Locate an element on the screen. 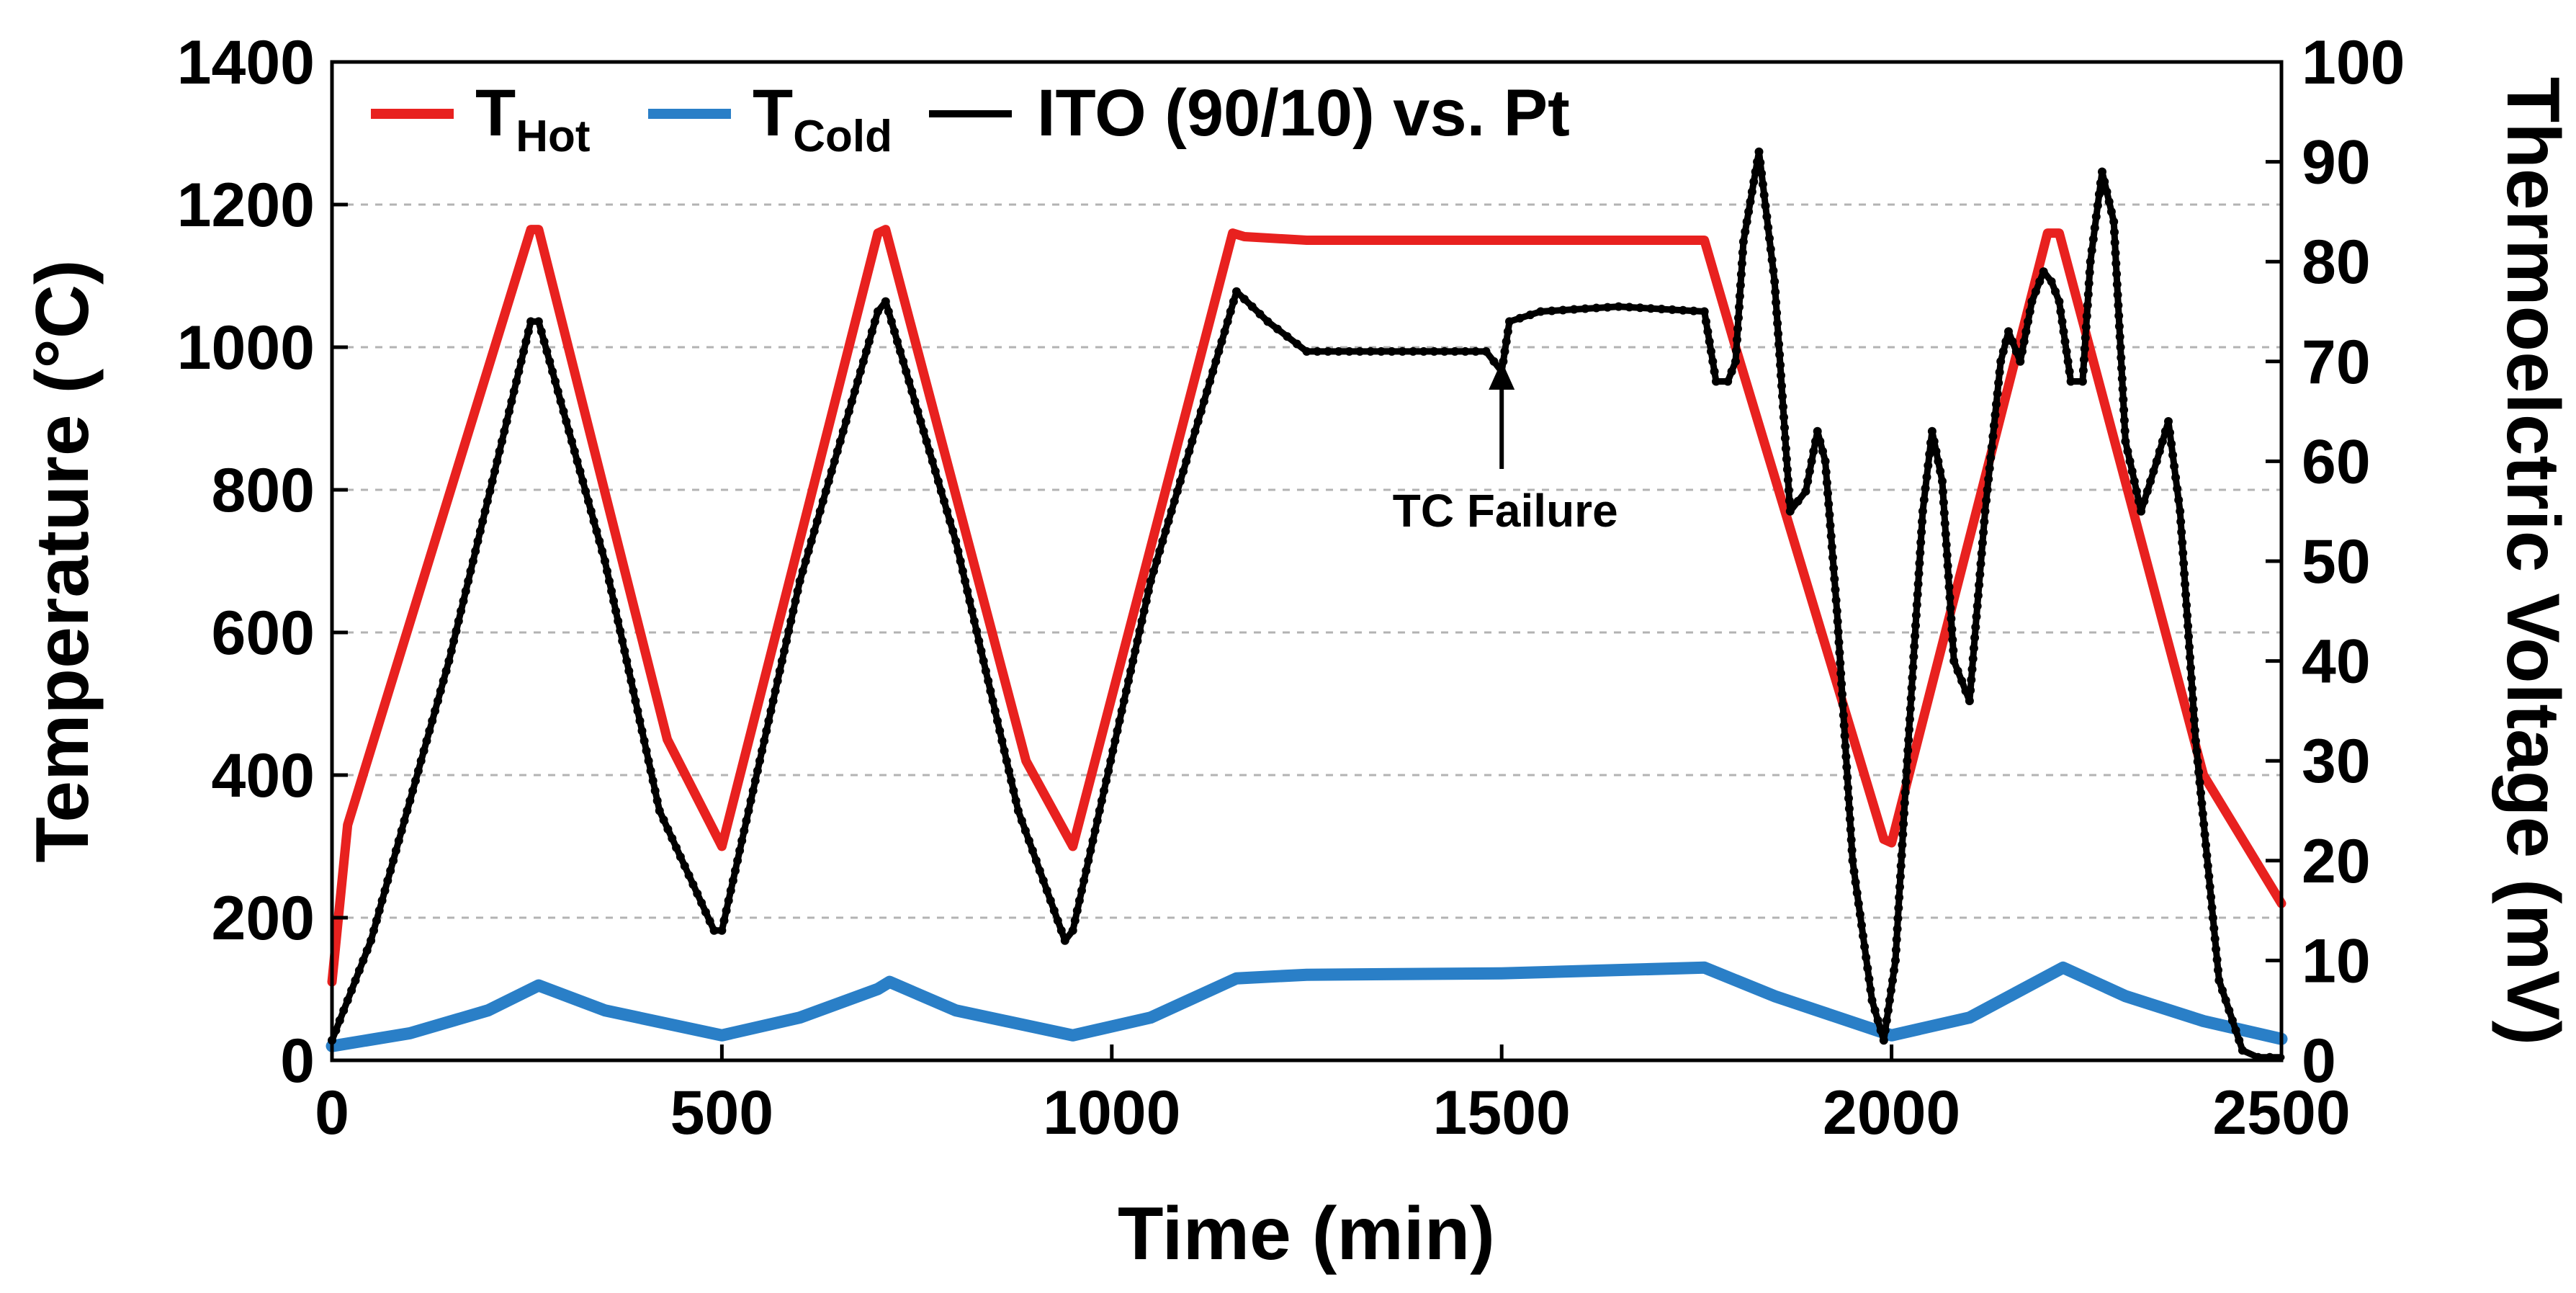 Image resolution: width=2576 pixels, height=1293 pixels. y2-axis-title: Thermoelctric Voltage (mV) is located at coordinates (2533, 561).